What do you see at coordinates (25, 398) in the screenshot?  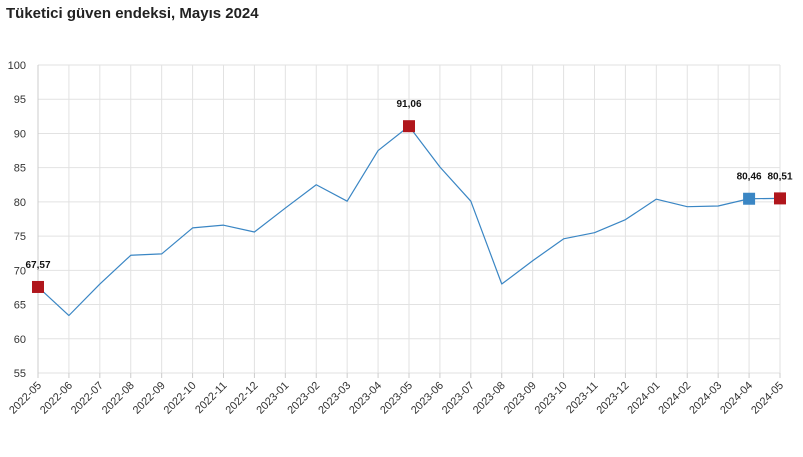 I see `x-tick-label: 2022-05` at bounding box center [25, 398].